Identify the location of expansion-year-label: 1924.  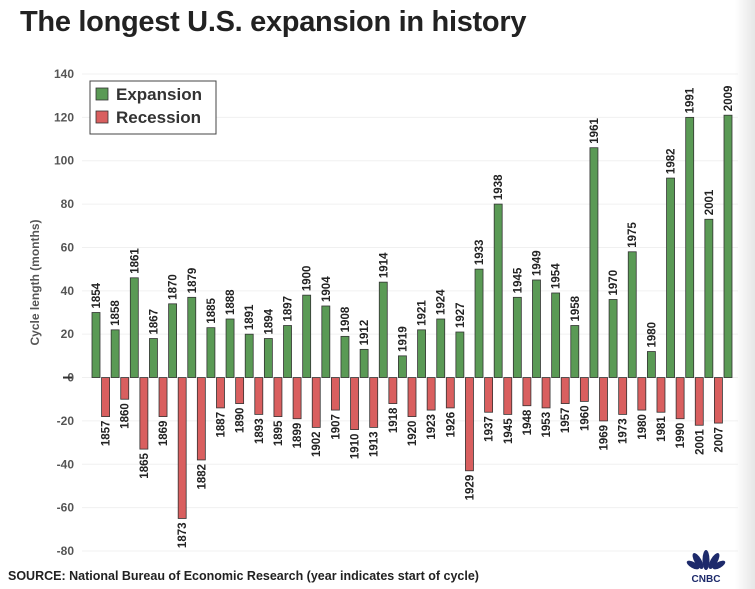
(442, 302).